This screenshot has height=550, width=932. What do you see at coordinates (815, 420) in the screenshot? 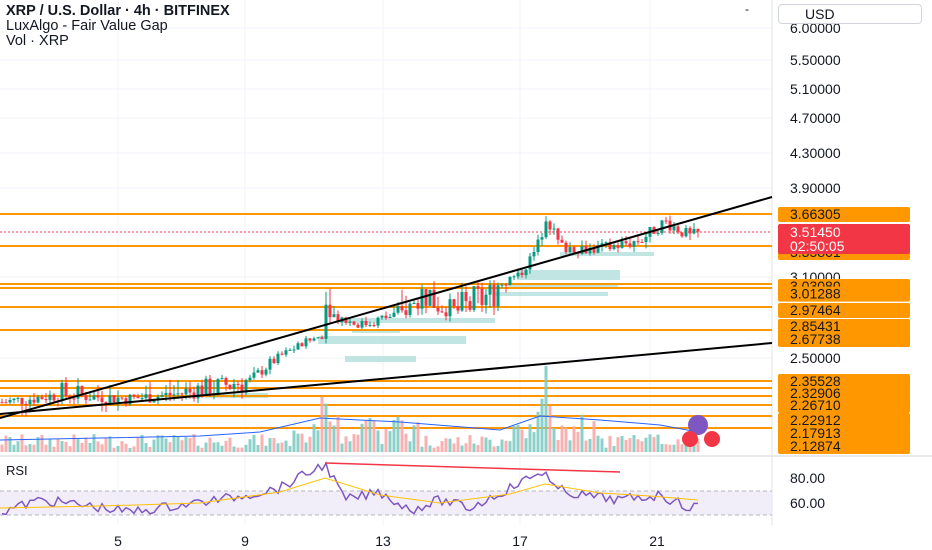
I see `level-label: 2.22912` at bounding box center [815, 420].